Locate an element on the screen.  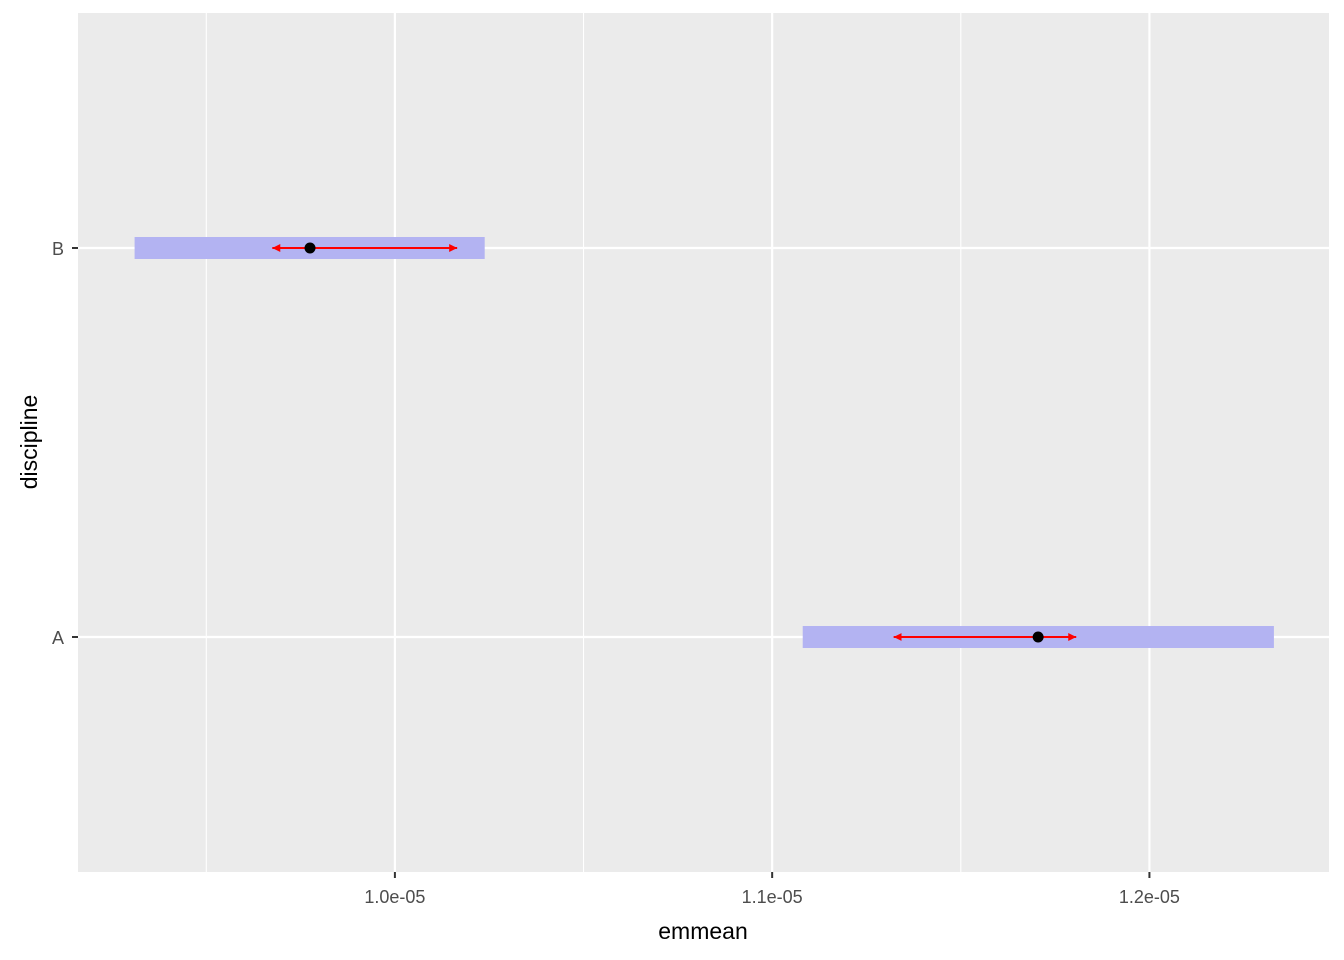
x-tick-label: 1.0e-05 is located at coordinates (394, 897).